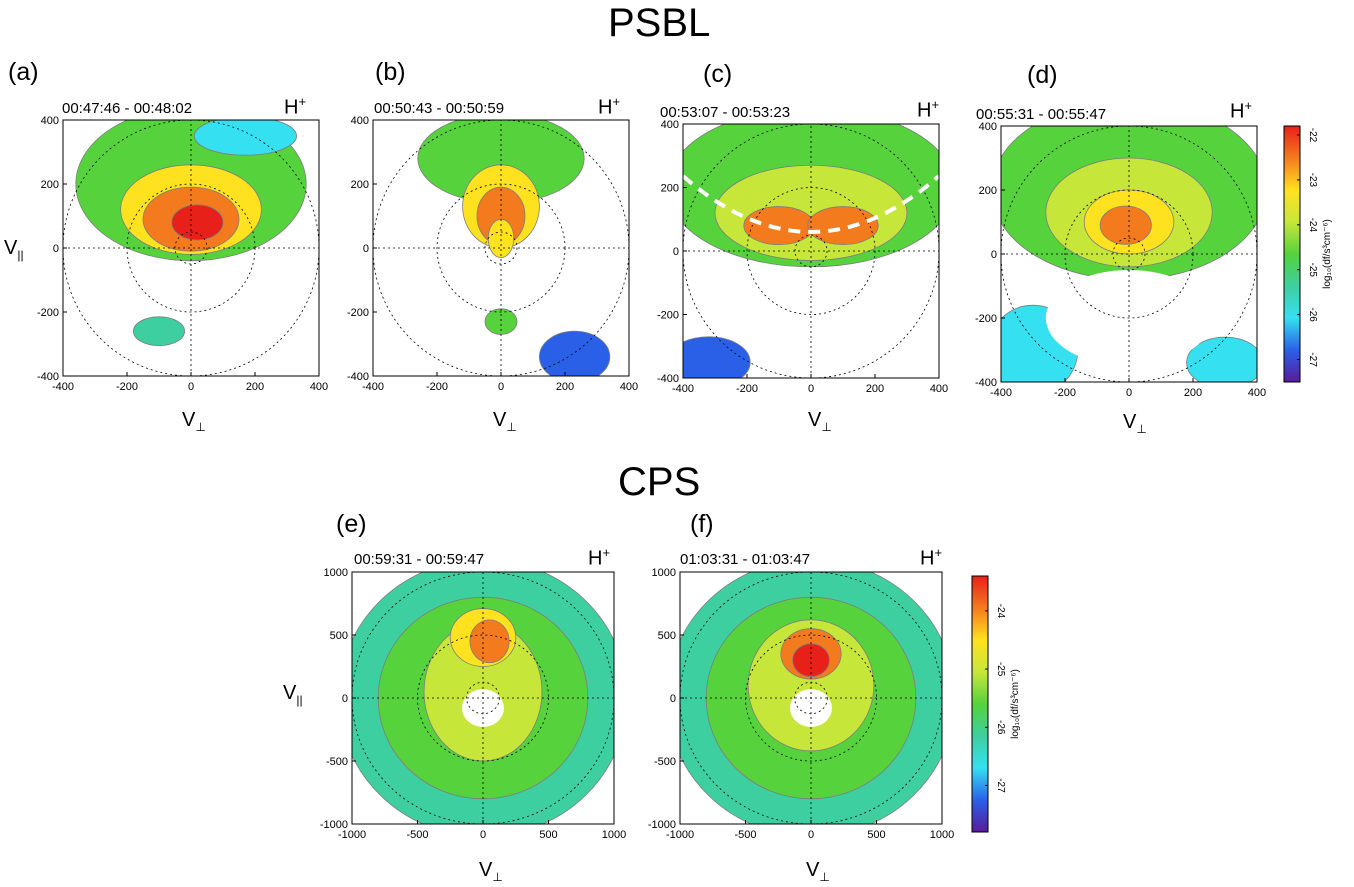 Image resolution: width=1354 pixels, height=887 pixels. I want to click on panel-f-xlabel: V⊥, so click(818, 871).